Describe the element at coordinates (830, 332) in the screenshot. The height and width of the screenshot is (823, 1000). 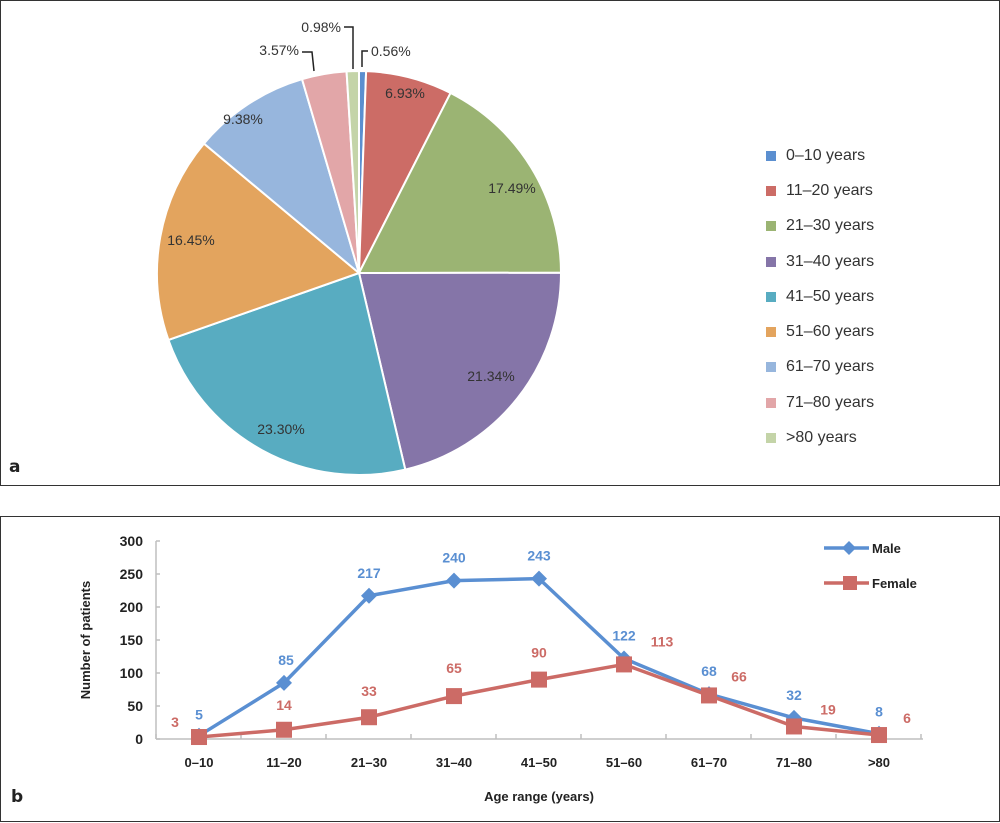
I see `legend-label: 51–60 years` at that location.